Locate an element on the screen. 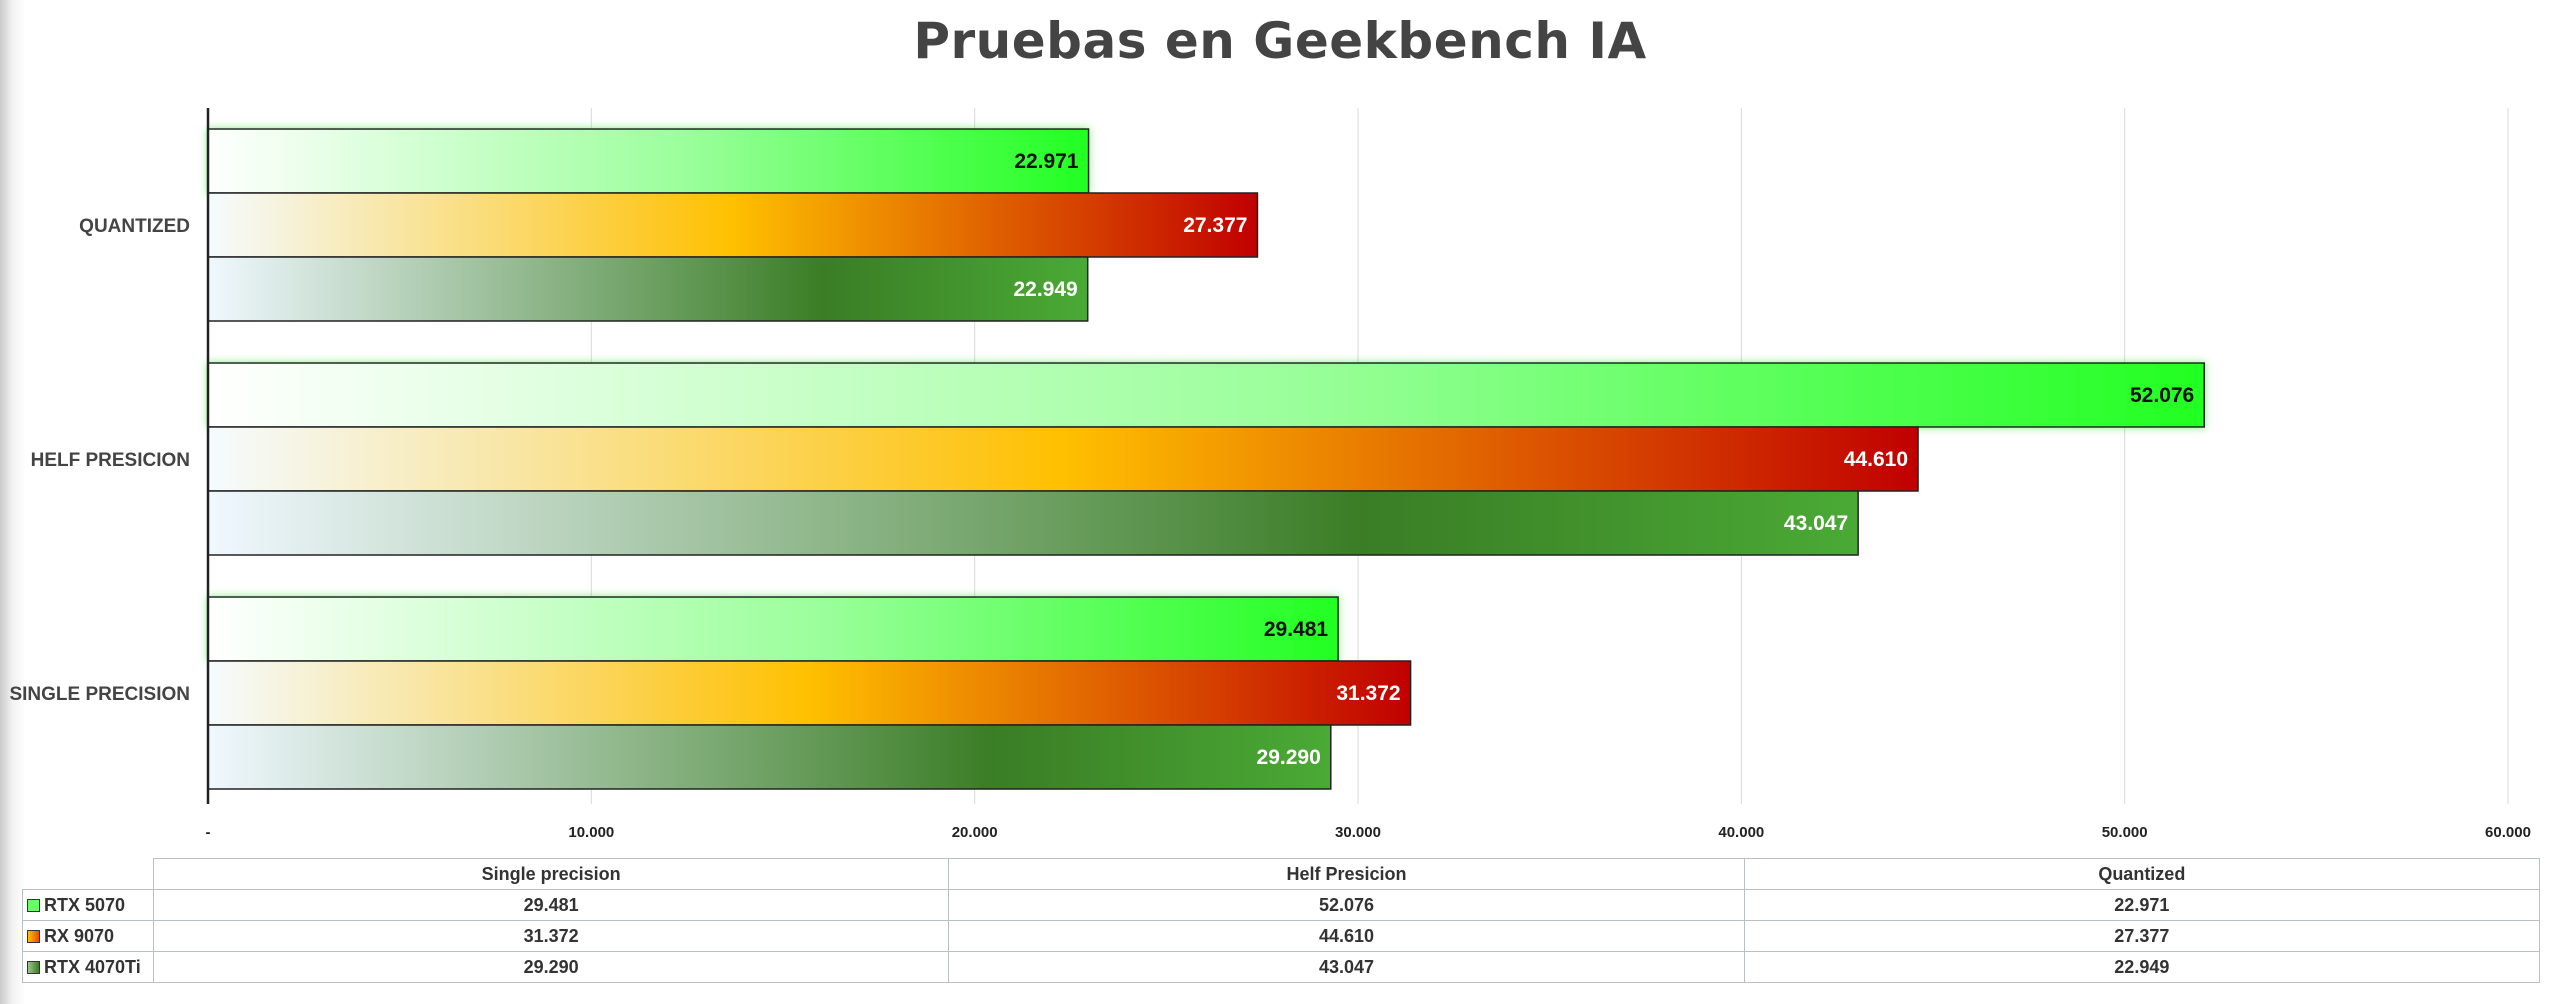  data-table-header-half: Helf Presicion is located at coordinates (1346, 874).